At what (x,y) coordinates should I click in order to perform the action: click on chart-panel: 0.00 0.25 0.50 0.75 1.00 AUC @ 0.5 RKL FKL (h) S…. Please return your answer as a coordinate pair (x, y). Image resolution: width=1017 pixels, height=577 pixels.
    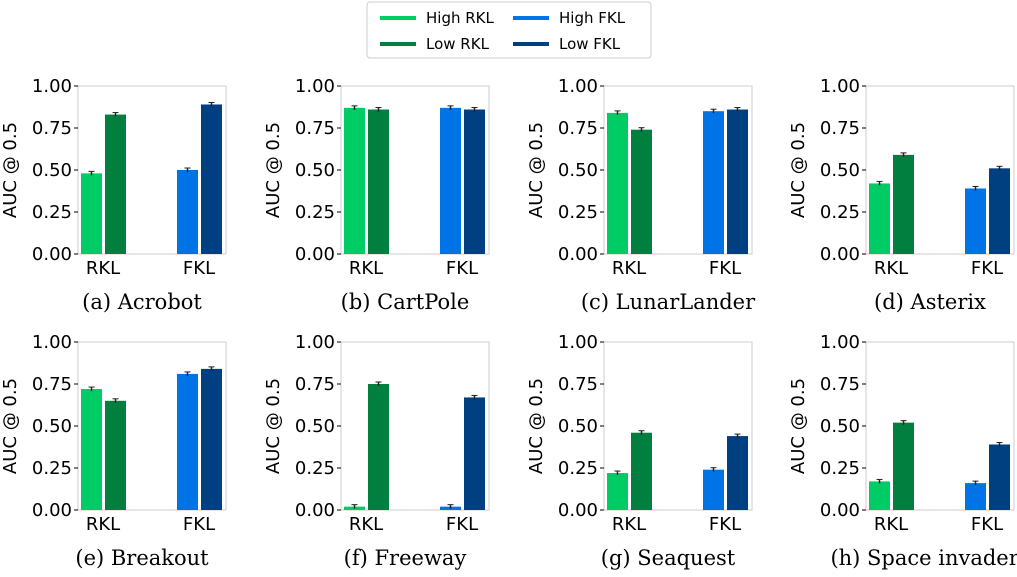
    Looking at the image, I should click on (902, 451).